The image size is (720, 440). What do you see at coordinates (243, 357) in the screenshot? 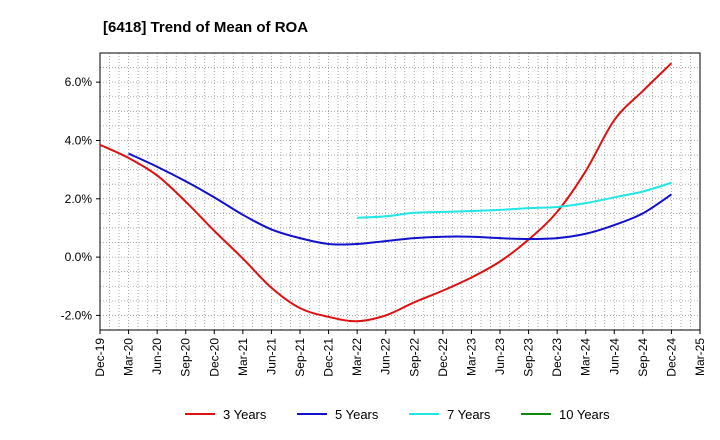
I see `x-tick-label: Mar-21` at bounding box center [243, 357].